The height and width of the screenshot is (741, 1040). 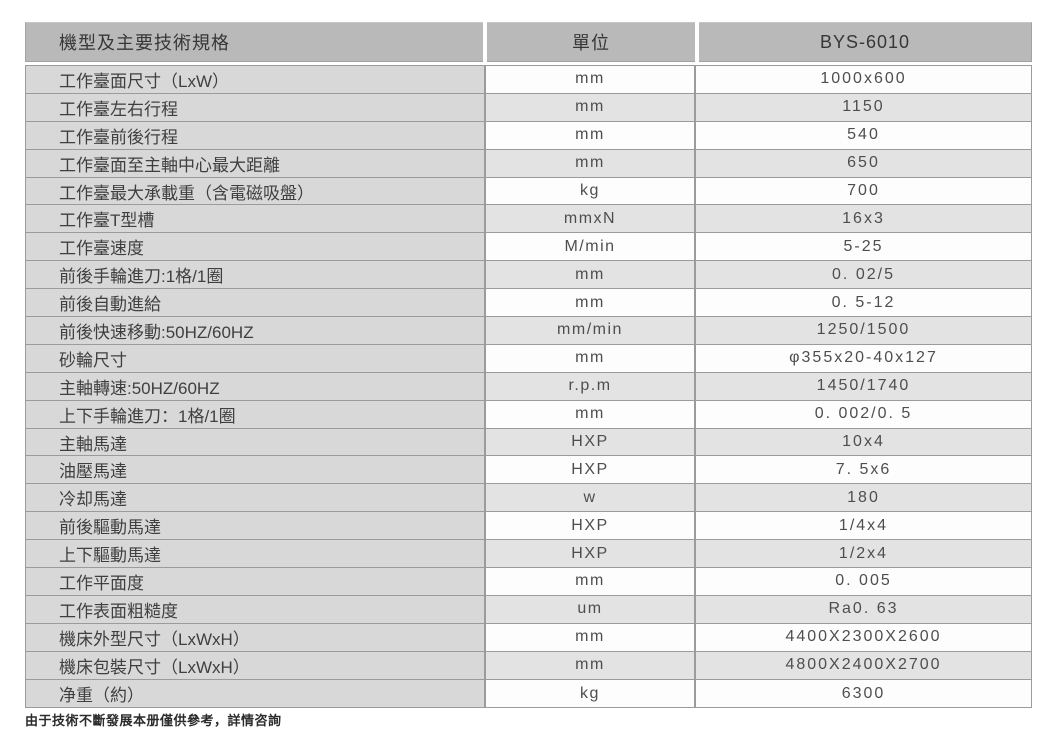 I want to click on value-cell: 0. 02/5, so click(x=863, y=275).